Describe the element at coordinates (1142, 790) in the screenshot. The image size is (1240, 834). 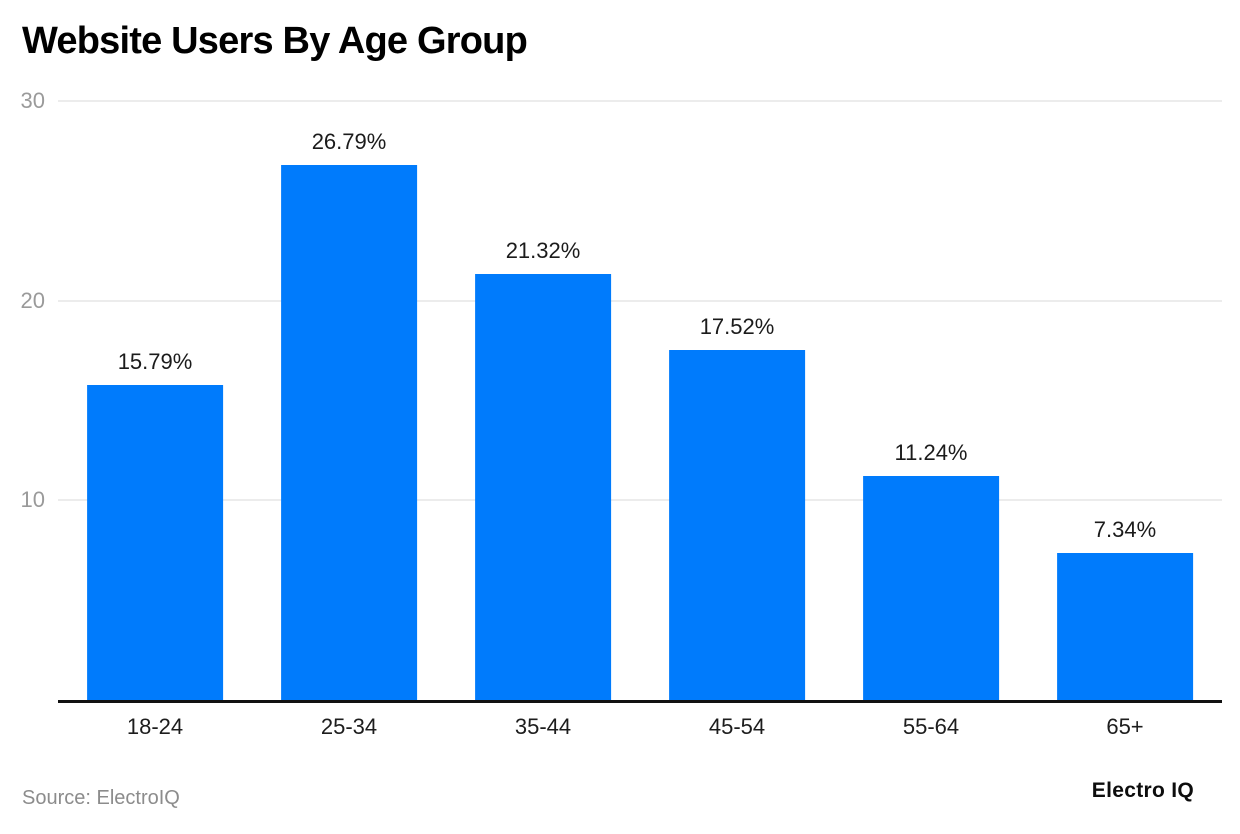
I see `brand-logo: Electro IQ` at that location.